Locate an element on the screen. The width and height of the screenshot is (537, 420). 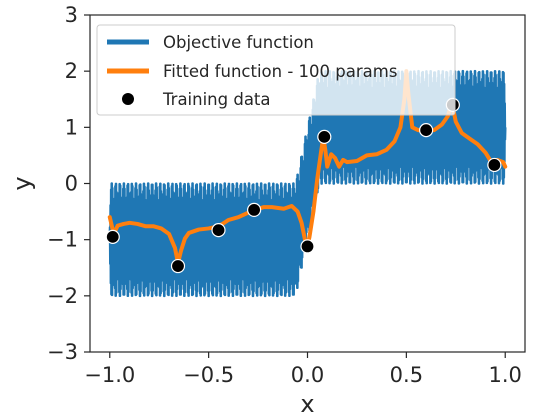
legend-training-marker is located at coordinates (128, 99).